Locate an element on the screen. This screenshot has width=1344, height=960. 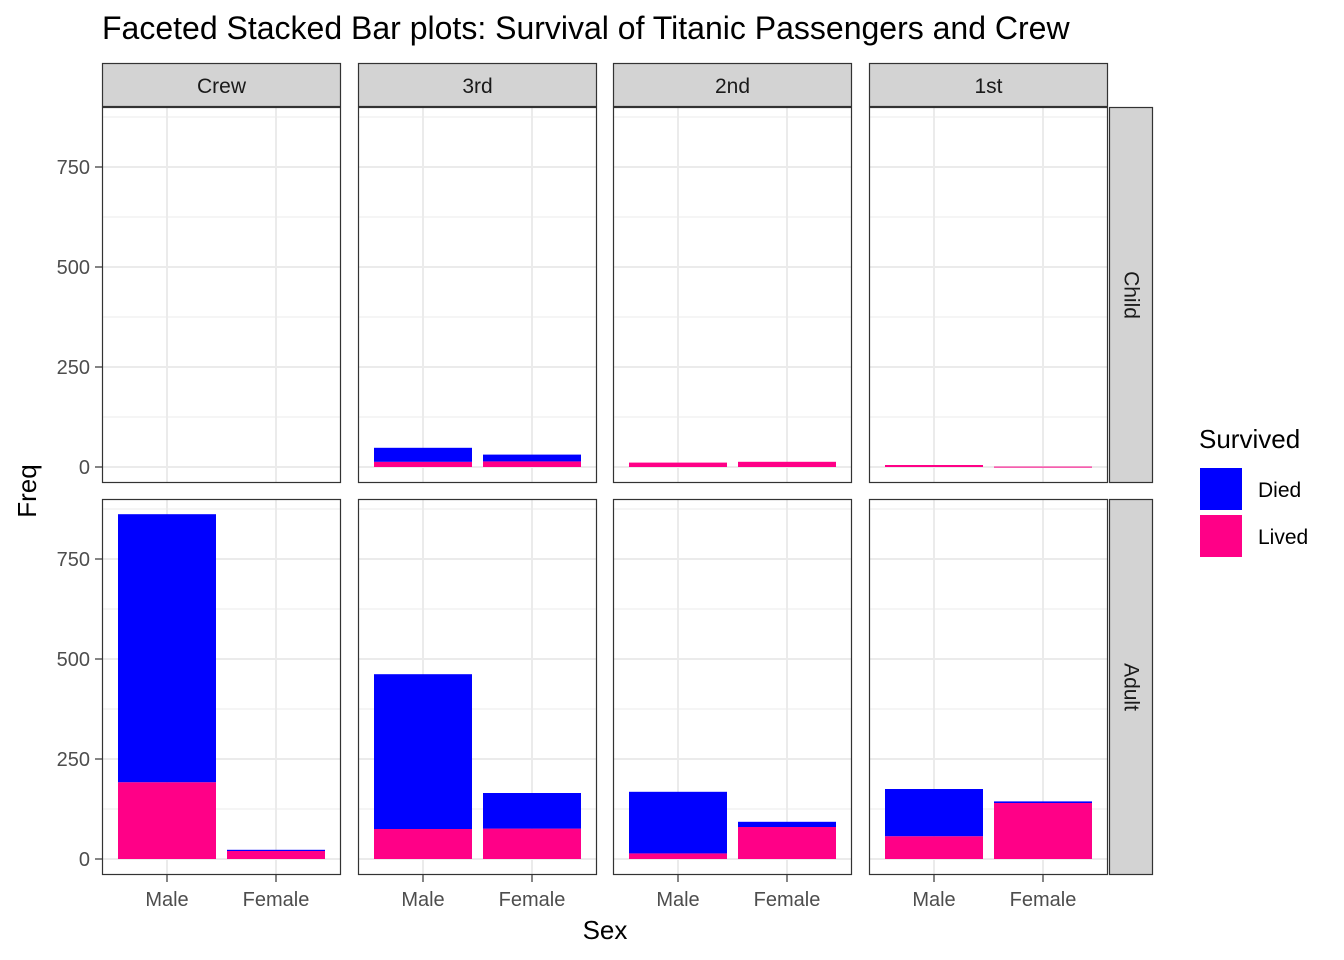
panel-child-3rd is located at coordinates (477, 295).